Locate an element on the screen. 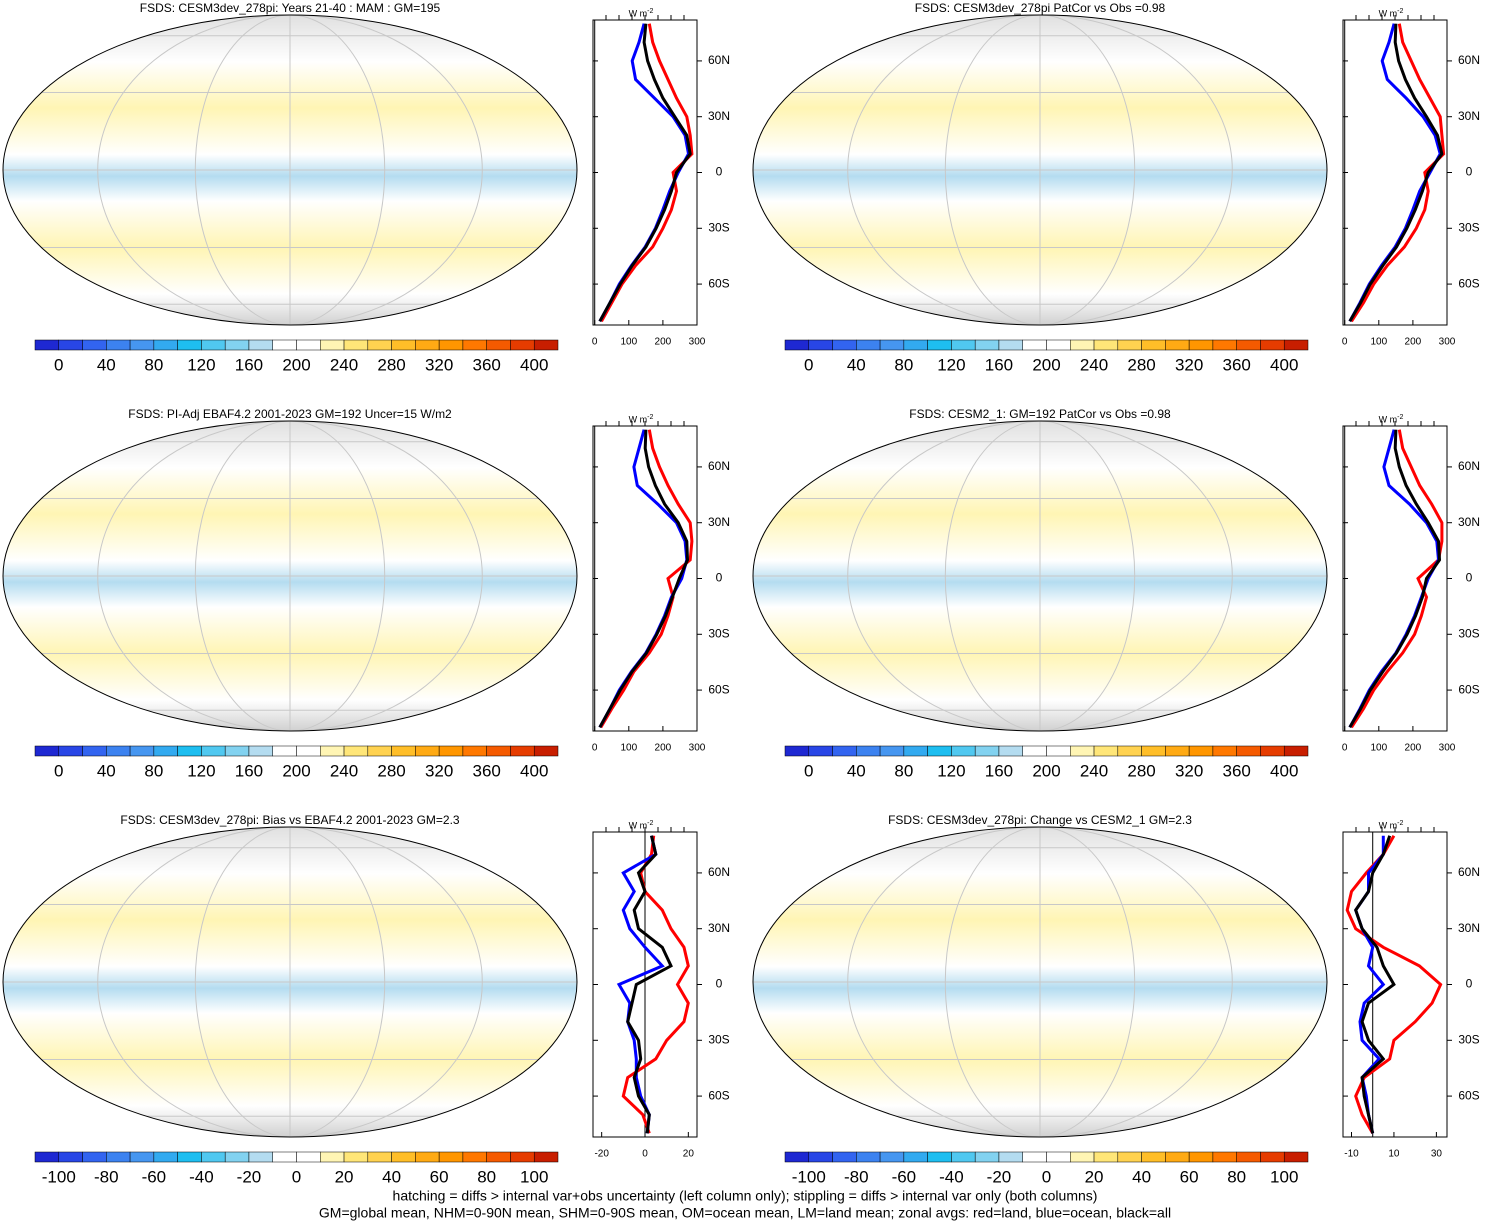 The width and height of the screenshot is (1485, 1221). colorbar-label: -60 is located at coordinates (904, 1176).